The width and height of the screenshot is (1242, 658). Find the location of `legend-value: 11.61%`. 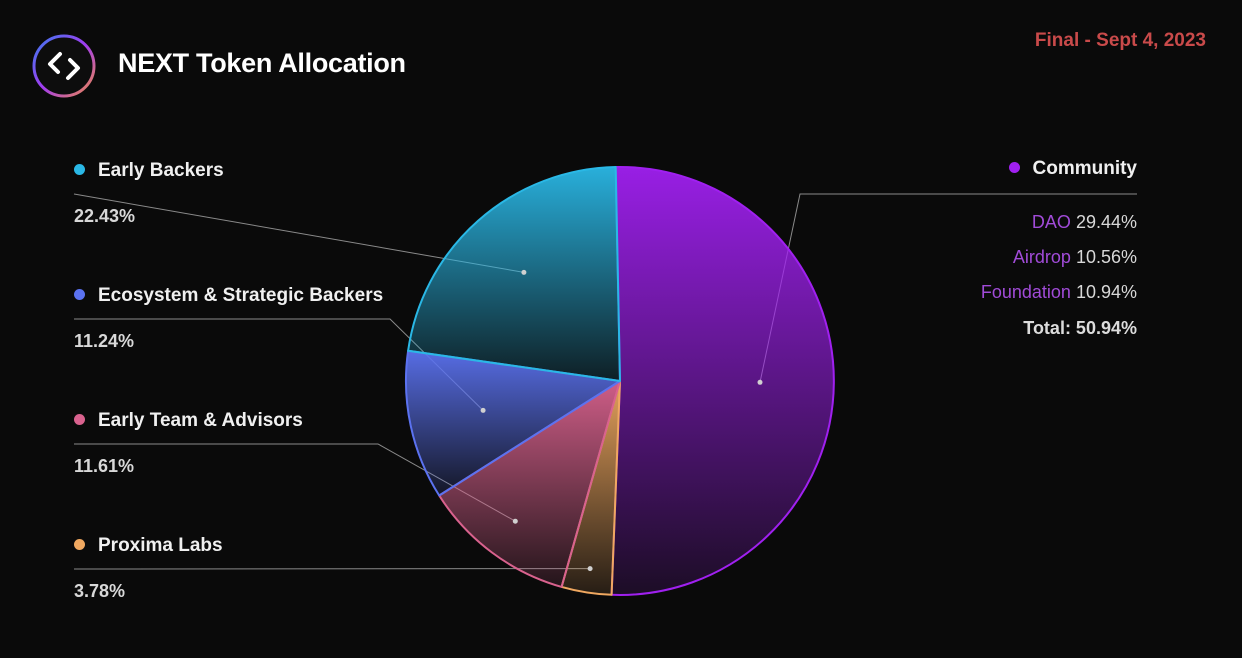

legend-value: 11.61% is located at coordinates (104, 466).